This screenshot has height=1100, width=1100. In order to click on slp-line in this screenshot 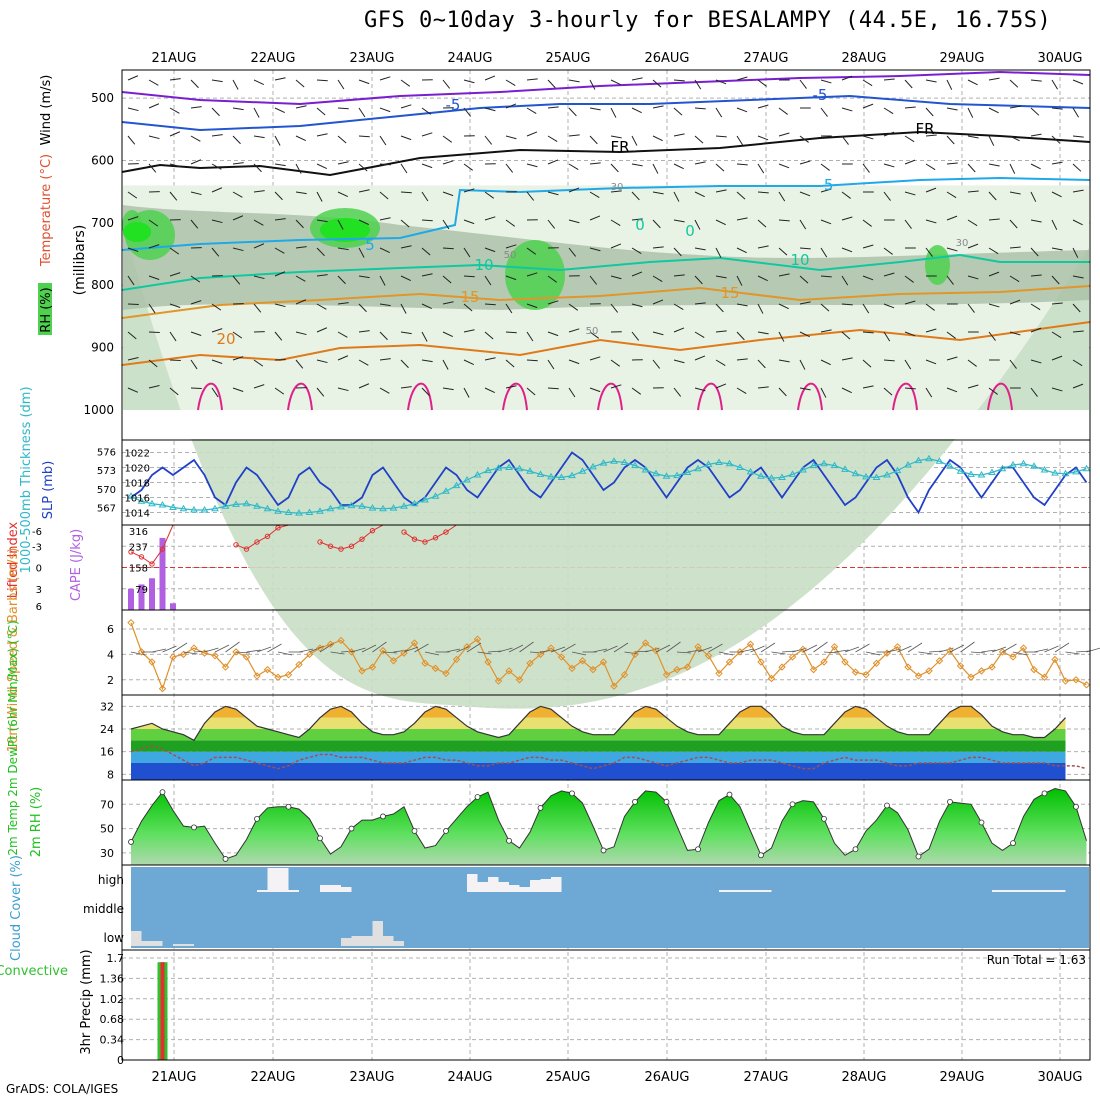, I will do `click(609, 483)`.